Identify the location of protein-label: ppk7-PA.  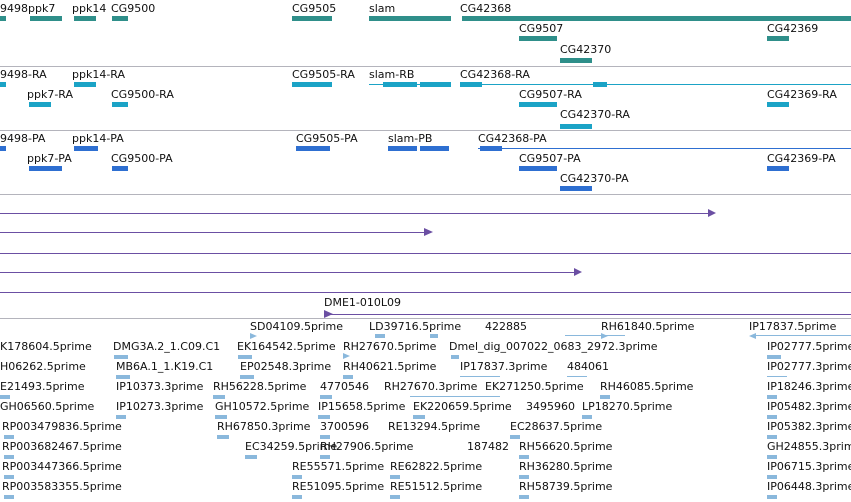
(49, 158).